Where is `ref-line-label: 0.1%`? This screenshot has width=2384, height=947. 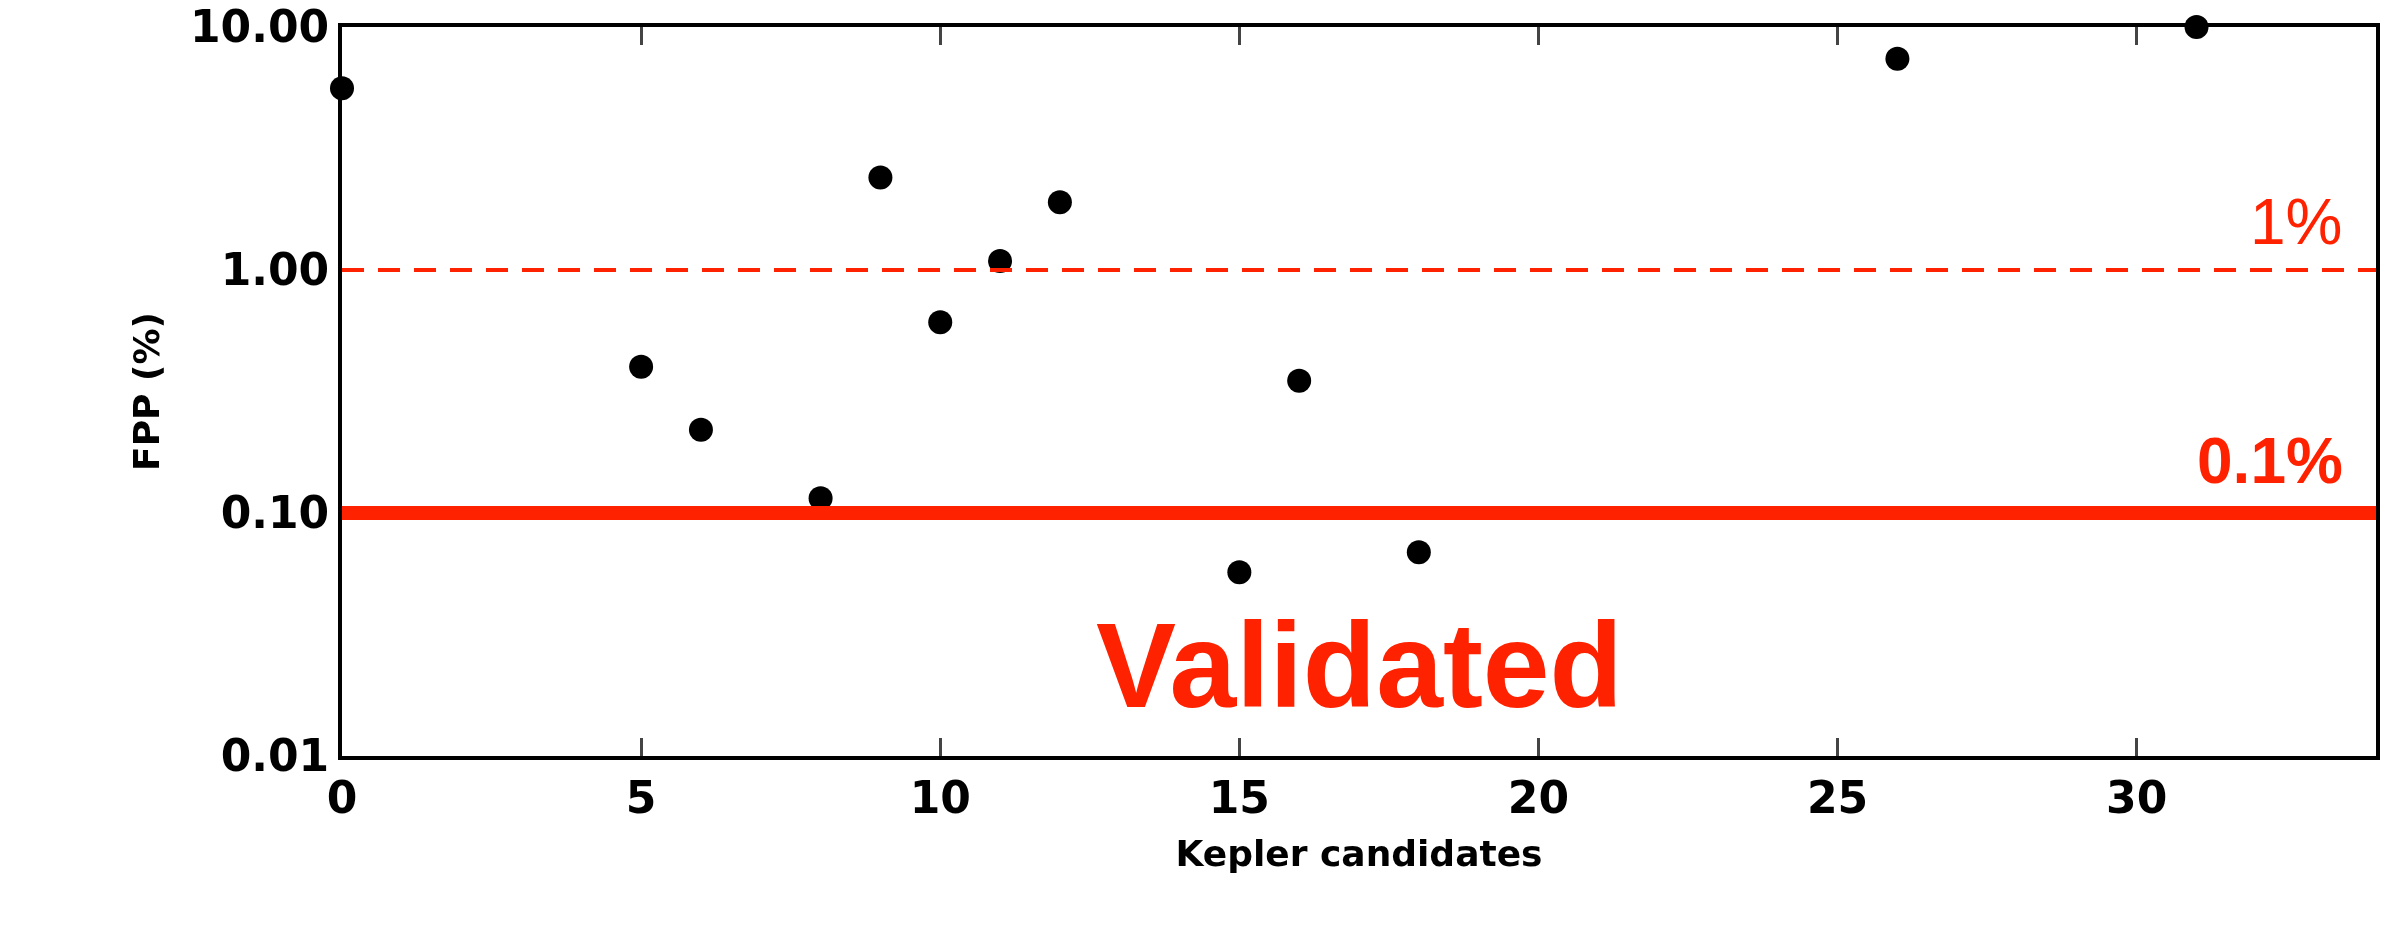 ref-line-label: 0.1% is located at coordinates (2270, 461).